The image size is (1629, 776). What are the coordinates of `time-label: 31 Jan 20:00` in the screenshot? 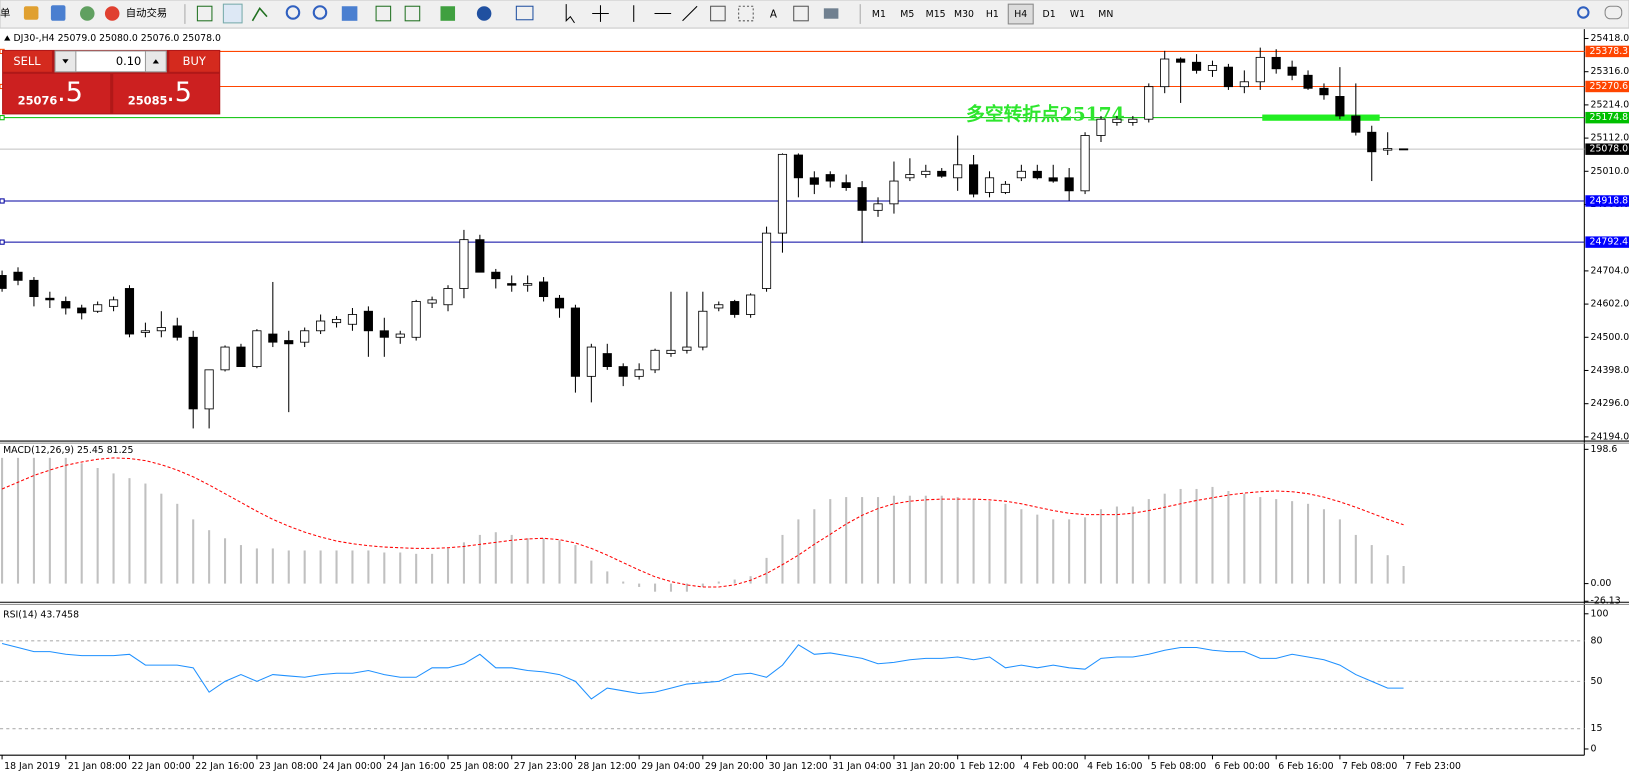 It's located at (925, 766).